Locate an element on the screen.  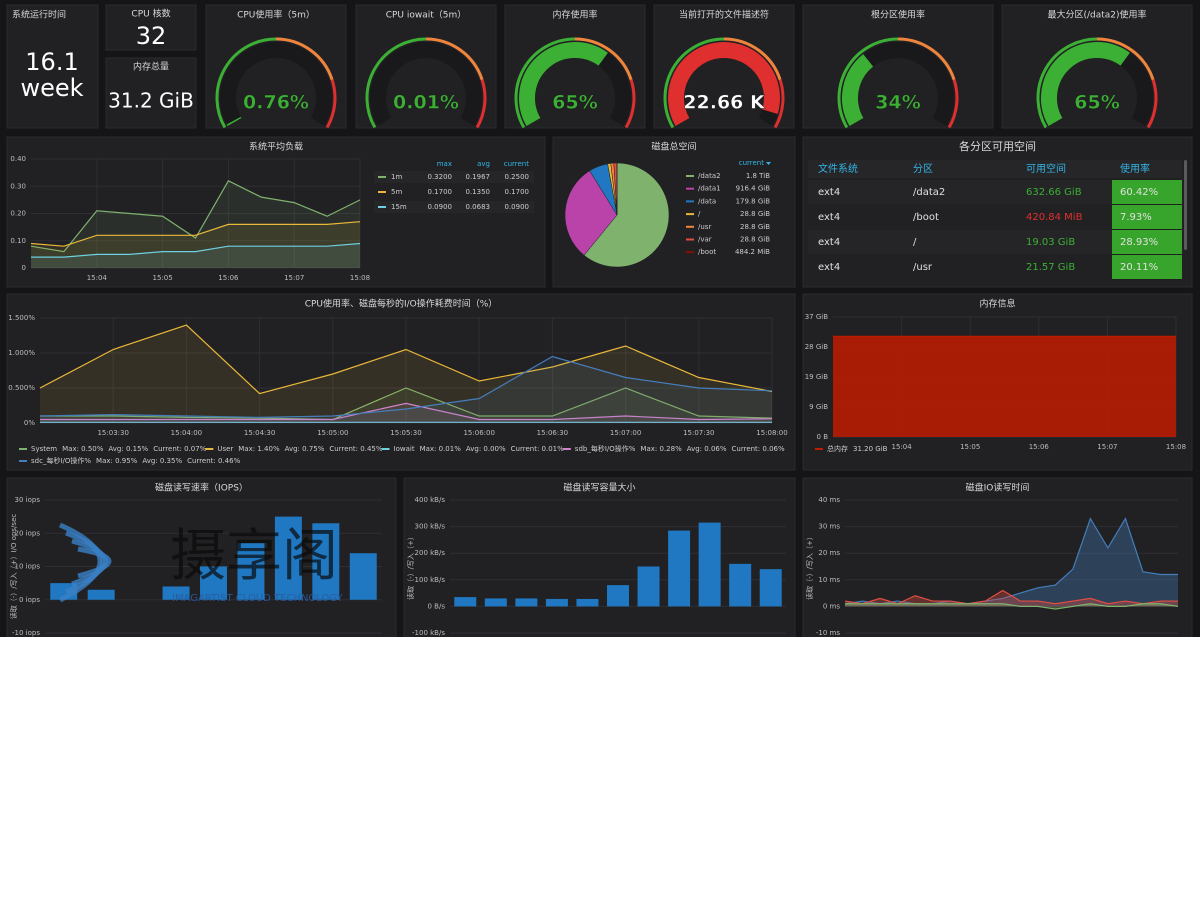
y-tick-label: 1.000% is located at coordinates (21, 353).